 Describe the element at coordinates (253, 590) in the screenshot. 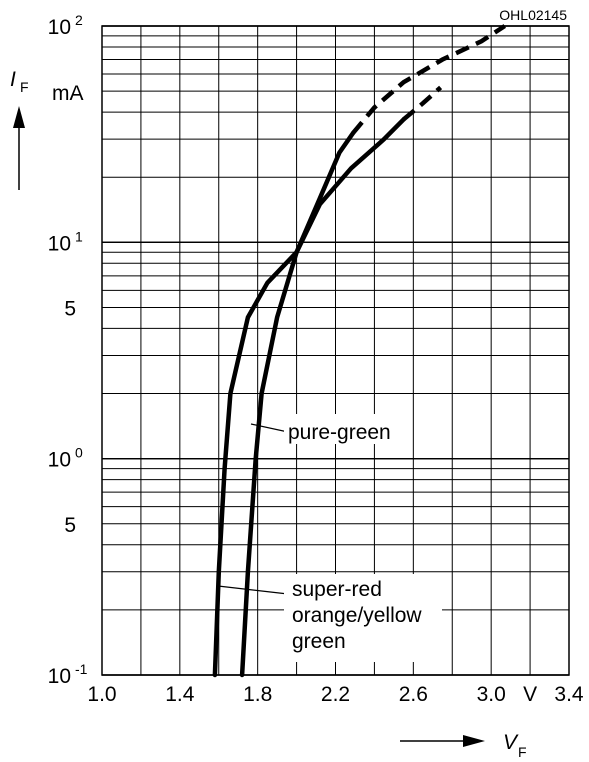

I see `leader-line-red-group` at that location.